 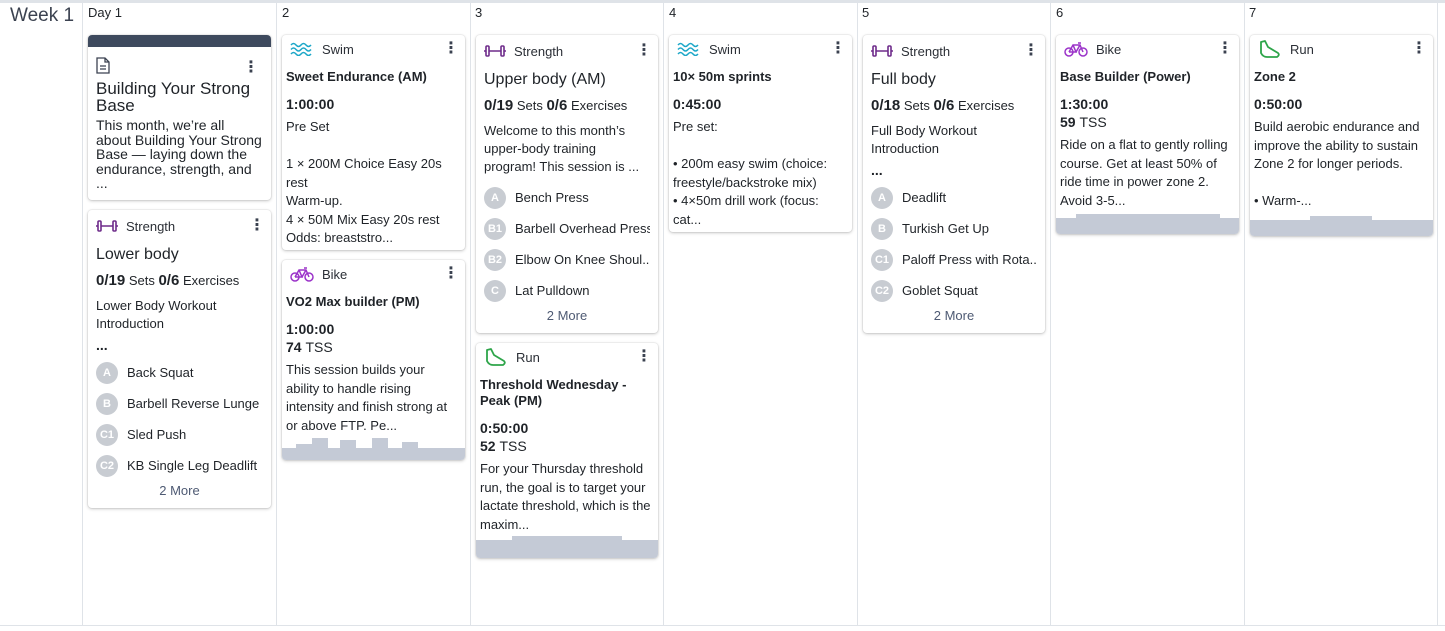 What do you see at coordinates (567, 197) in the screenshot?
I see `exercise-item: A Bench Press` at bounding box center [567, 197].